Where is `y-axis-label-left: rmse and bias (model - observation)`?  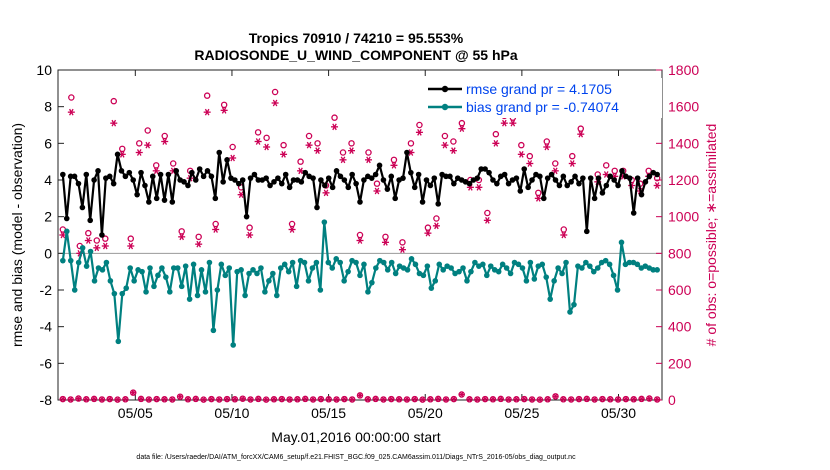
y-axis-label-left: rmse and bias (model - observation) is located at coordinates (17, 235).